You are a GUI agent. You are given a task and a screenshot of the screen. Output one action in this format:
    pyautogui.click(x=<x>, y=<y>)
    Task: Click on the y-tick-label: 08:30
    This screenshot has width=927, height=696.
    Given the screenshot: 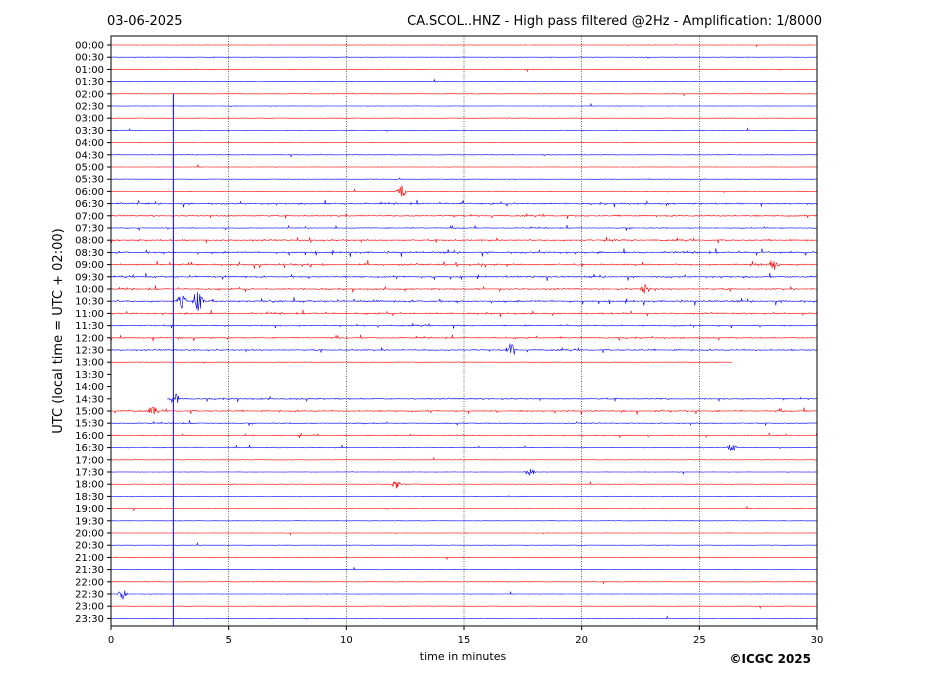 What is the action you would take?
    pyautogui.click(x=89, y=253)
    